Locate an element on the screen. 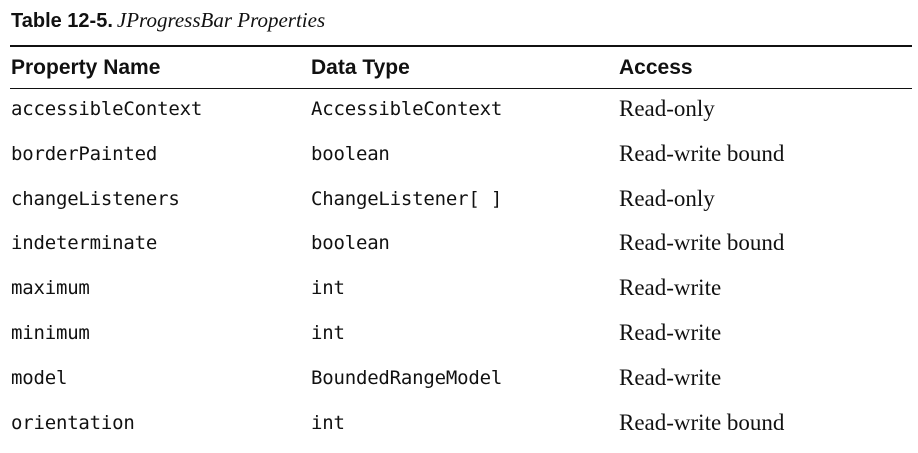  data-type-cell: ChangeListener[ ] is located at coordinates (407, 198).